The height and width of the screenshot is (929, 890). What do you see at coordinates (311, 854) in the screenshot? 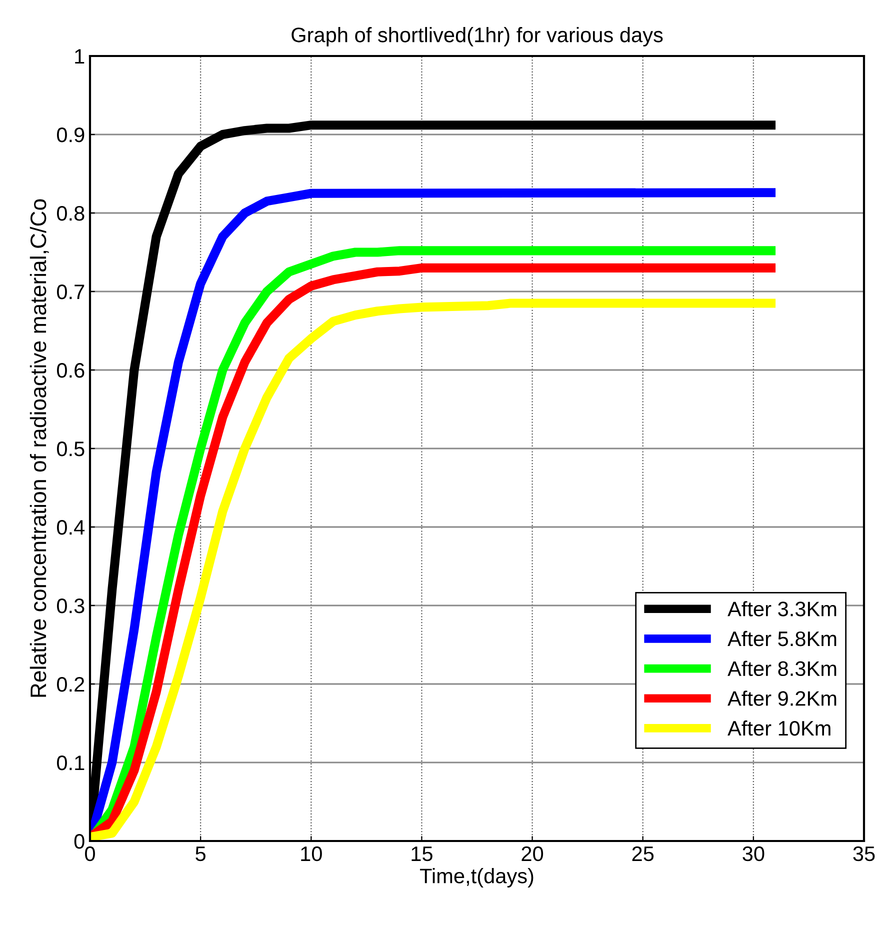
I see `x-tick-label: 10` at bounding box center [311, 854].